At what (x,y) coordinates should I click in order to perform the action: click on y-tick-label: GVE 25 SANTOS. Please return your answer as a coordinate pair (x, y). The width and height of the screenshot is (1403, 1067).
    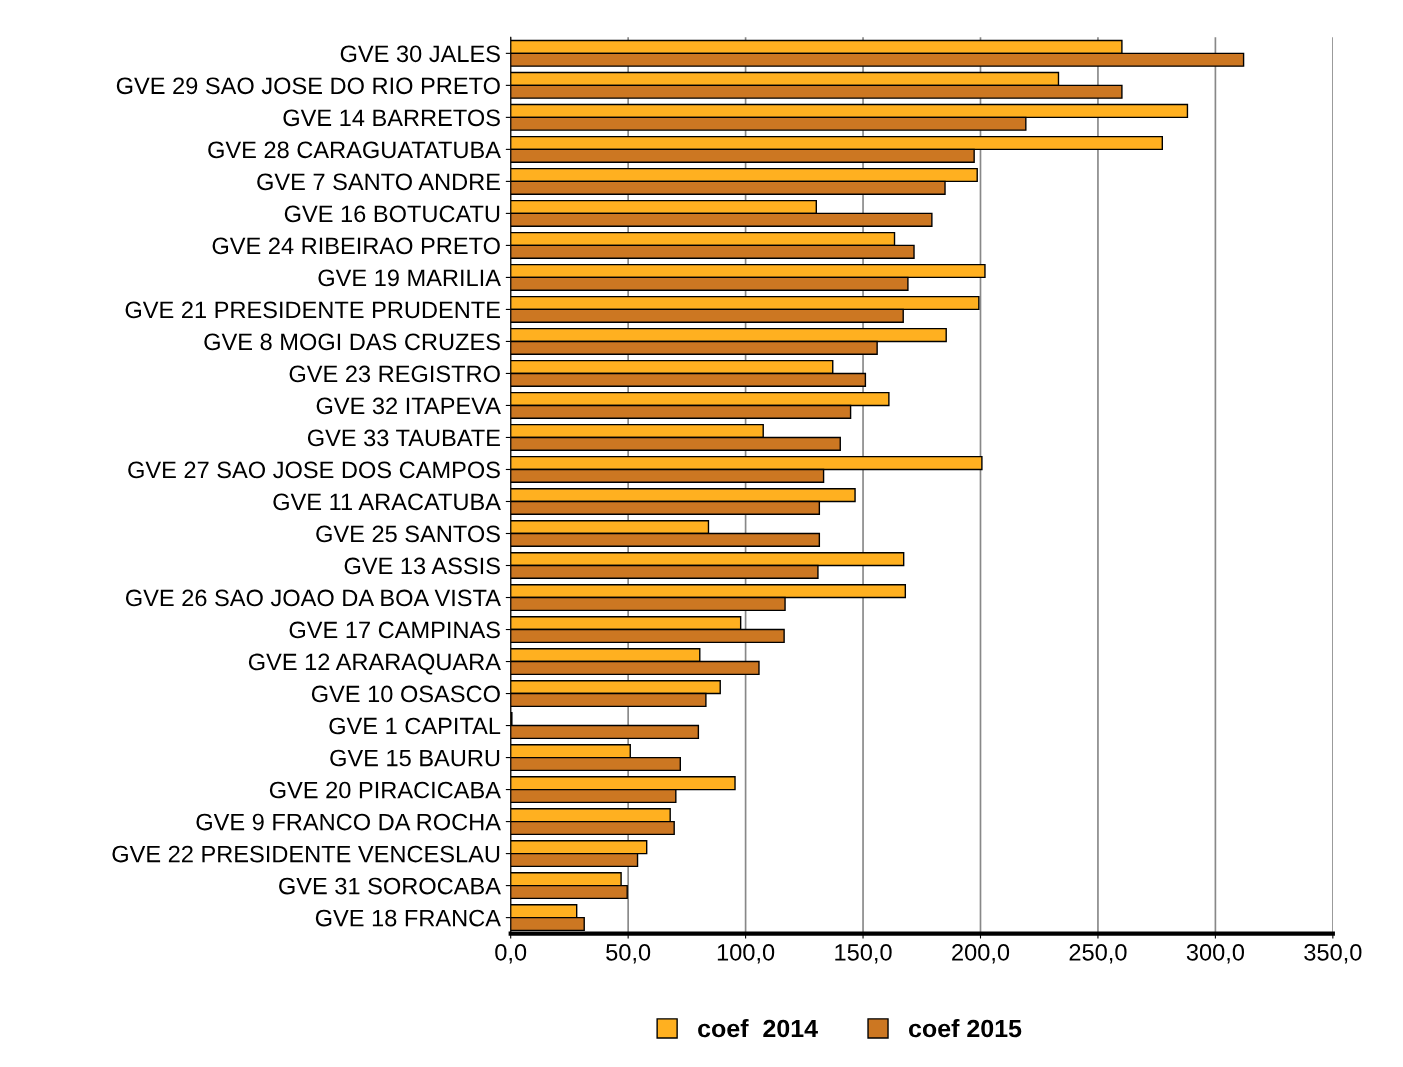
    Looking at the image, I should click on (408, 534).